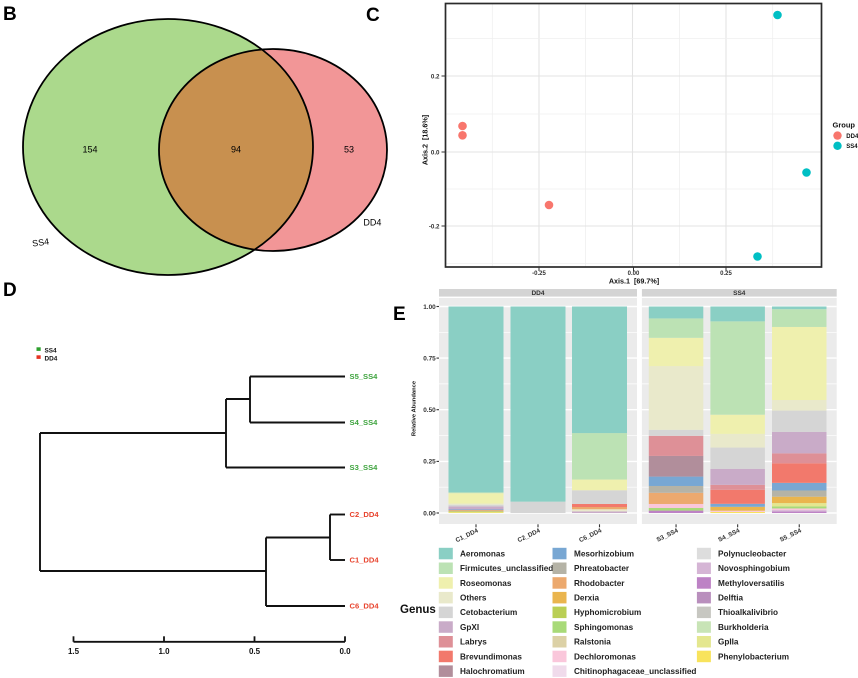  What do you see at coordinates (89, 150) in the screenshot?
I see `svg-text: 154` at bounding box center [89, 150].